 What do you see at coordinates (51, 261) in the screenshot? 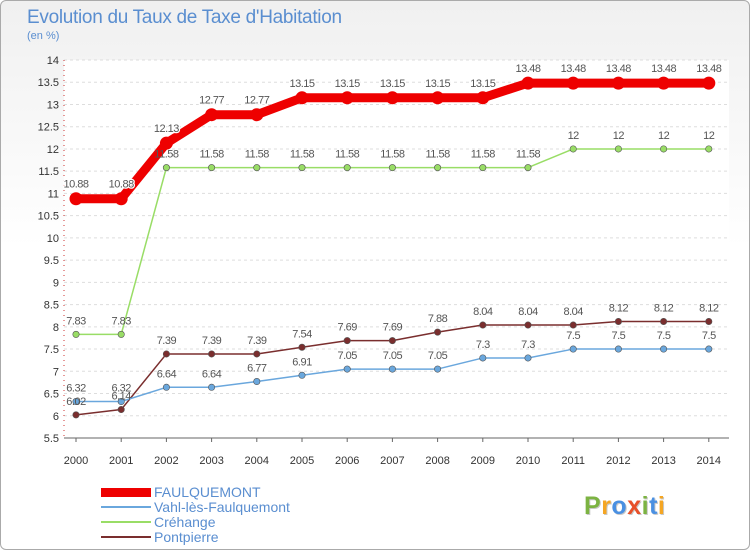
I see `y-tick-label: 9.5` at bounding box center [51, 261].